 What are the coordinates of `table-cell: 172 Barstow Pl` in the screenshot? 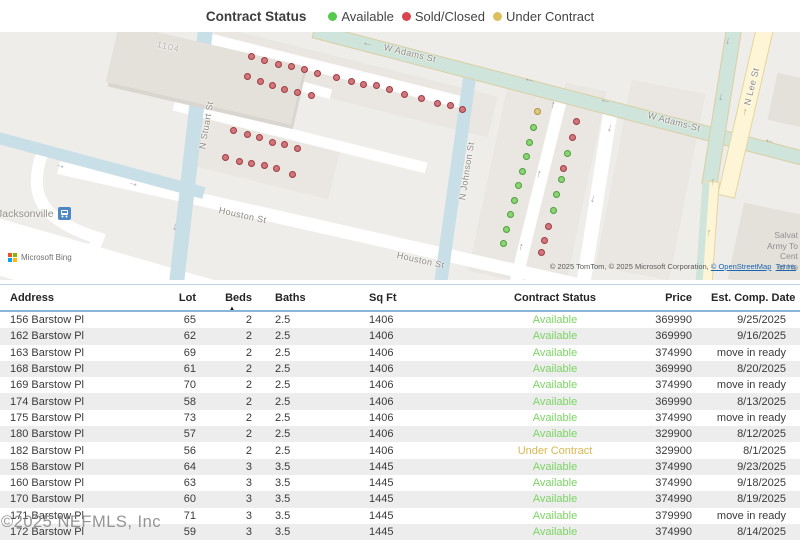 It's located at (47, 532).